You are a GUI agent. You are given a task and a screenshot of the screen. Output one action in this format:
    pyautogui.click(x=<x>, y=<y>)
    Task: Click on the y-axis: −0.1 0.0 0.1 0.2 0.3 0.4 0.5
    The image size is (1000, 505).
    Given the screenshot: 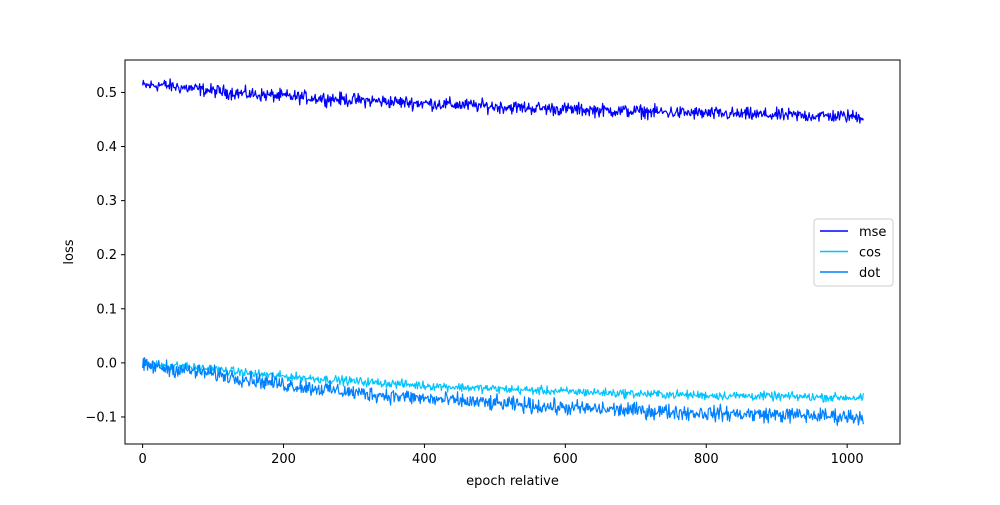 What is the action you would take?
    pyautogui.click(x=105, y=255)
    